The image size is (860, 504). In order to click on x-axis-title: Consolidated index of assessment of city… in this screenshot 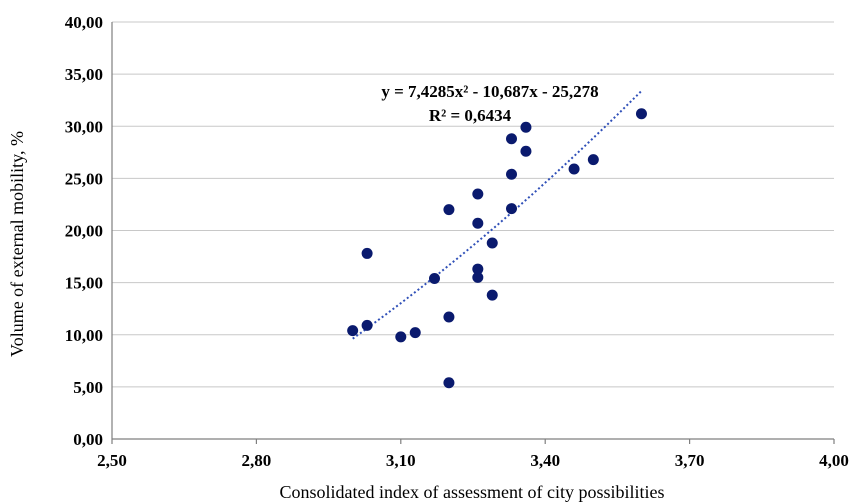, I will do `click(472, 492)`.